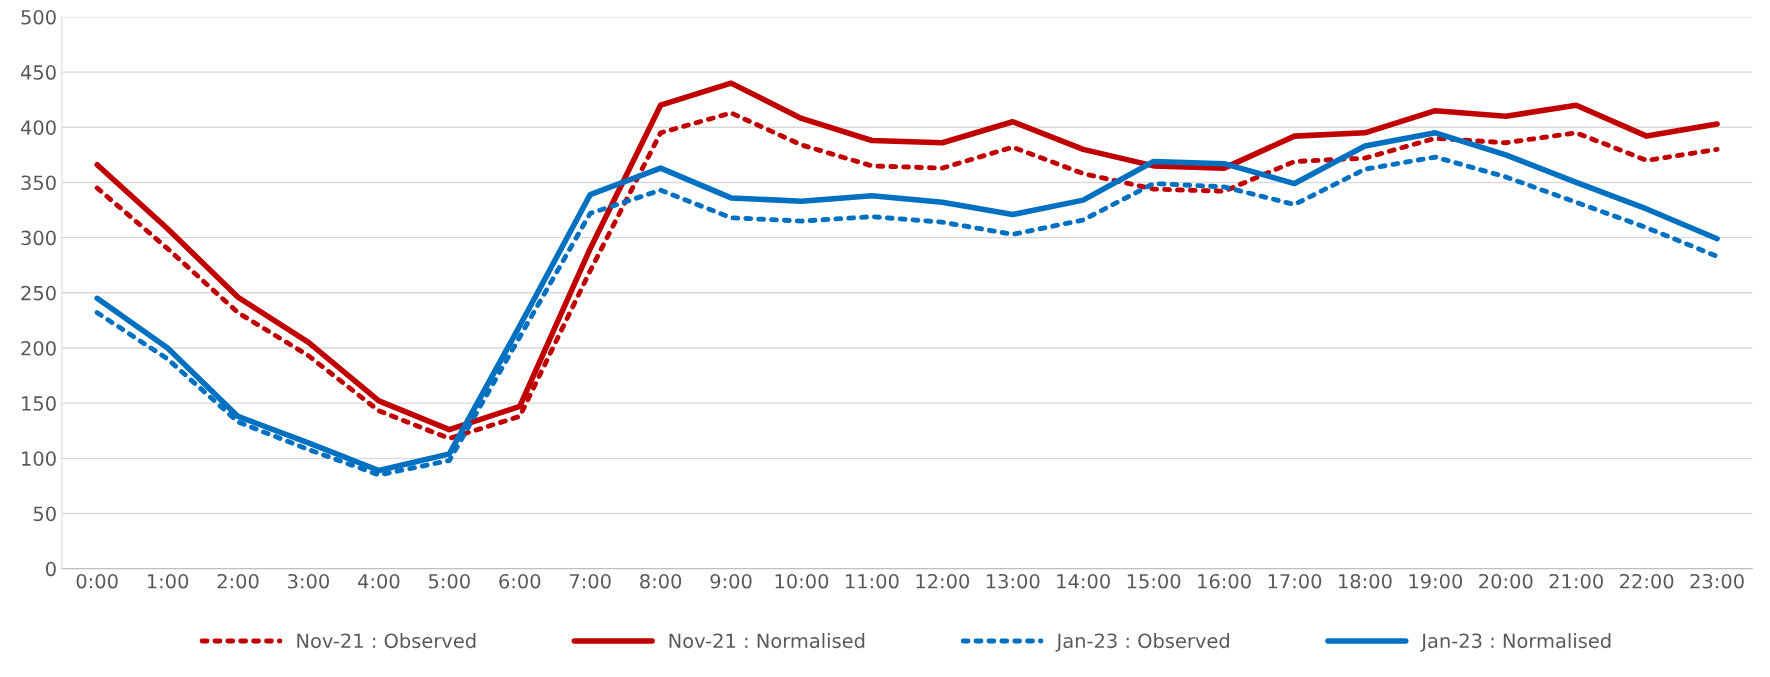  What do you see at coordinates (1083, 581) in the screenshot?
I see `x-tick-label: 14:00` at bounding box center [1083, 581].